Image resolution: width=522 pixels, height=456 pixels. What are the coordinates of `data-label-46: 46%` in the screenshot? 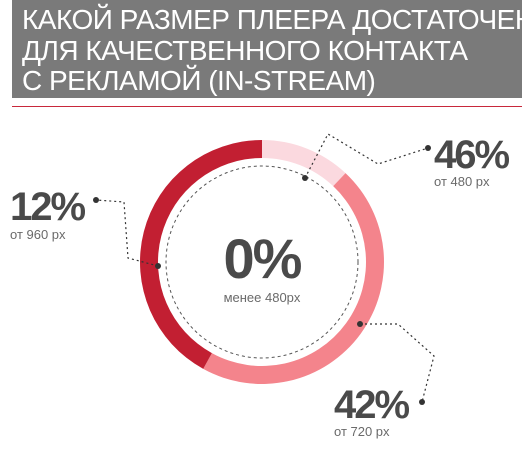 It's located at (471, 155).